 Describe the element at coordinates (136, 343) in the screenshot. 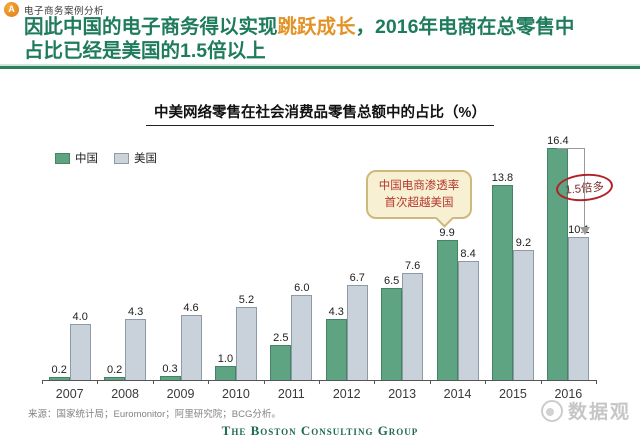

I see `bar-usa-2008: 4.3` at that location.